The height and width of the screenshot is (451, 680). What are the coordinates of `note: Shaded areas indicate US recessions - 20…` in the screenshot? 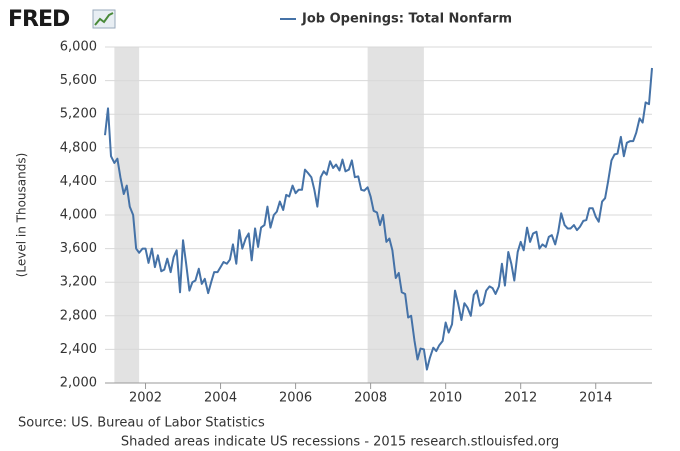 It's located at (340, 442).